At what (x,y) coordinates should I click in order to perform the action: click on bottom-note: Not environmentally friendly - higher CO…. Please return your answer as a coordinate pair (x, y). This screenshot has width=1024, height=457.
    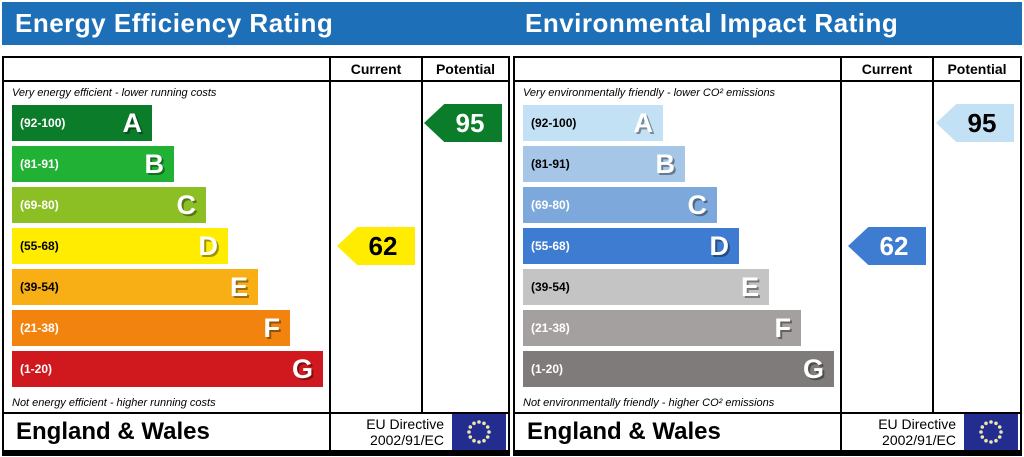
    Looking at the image, I should click on (649, 403).